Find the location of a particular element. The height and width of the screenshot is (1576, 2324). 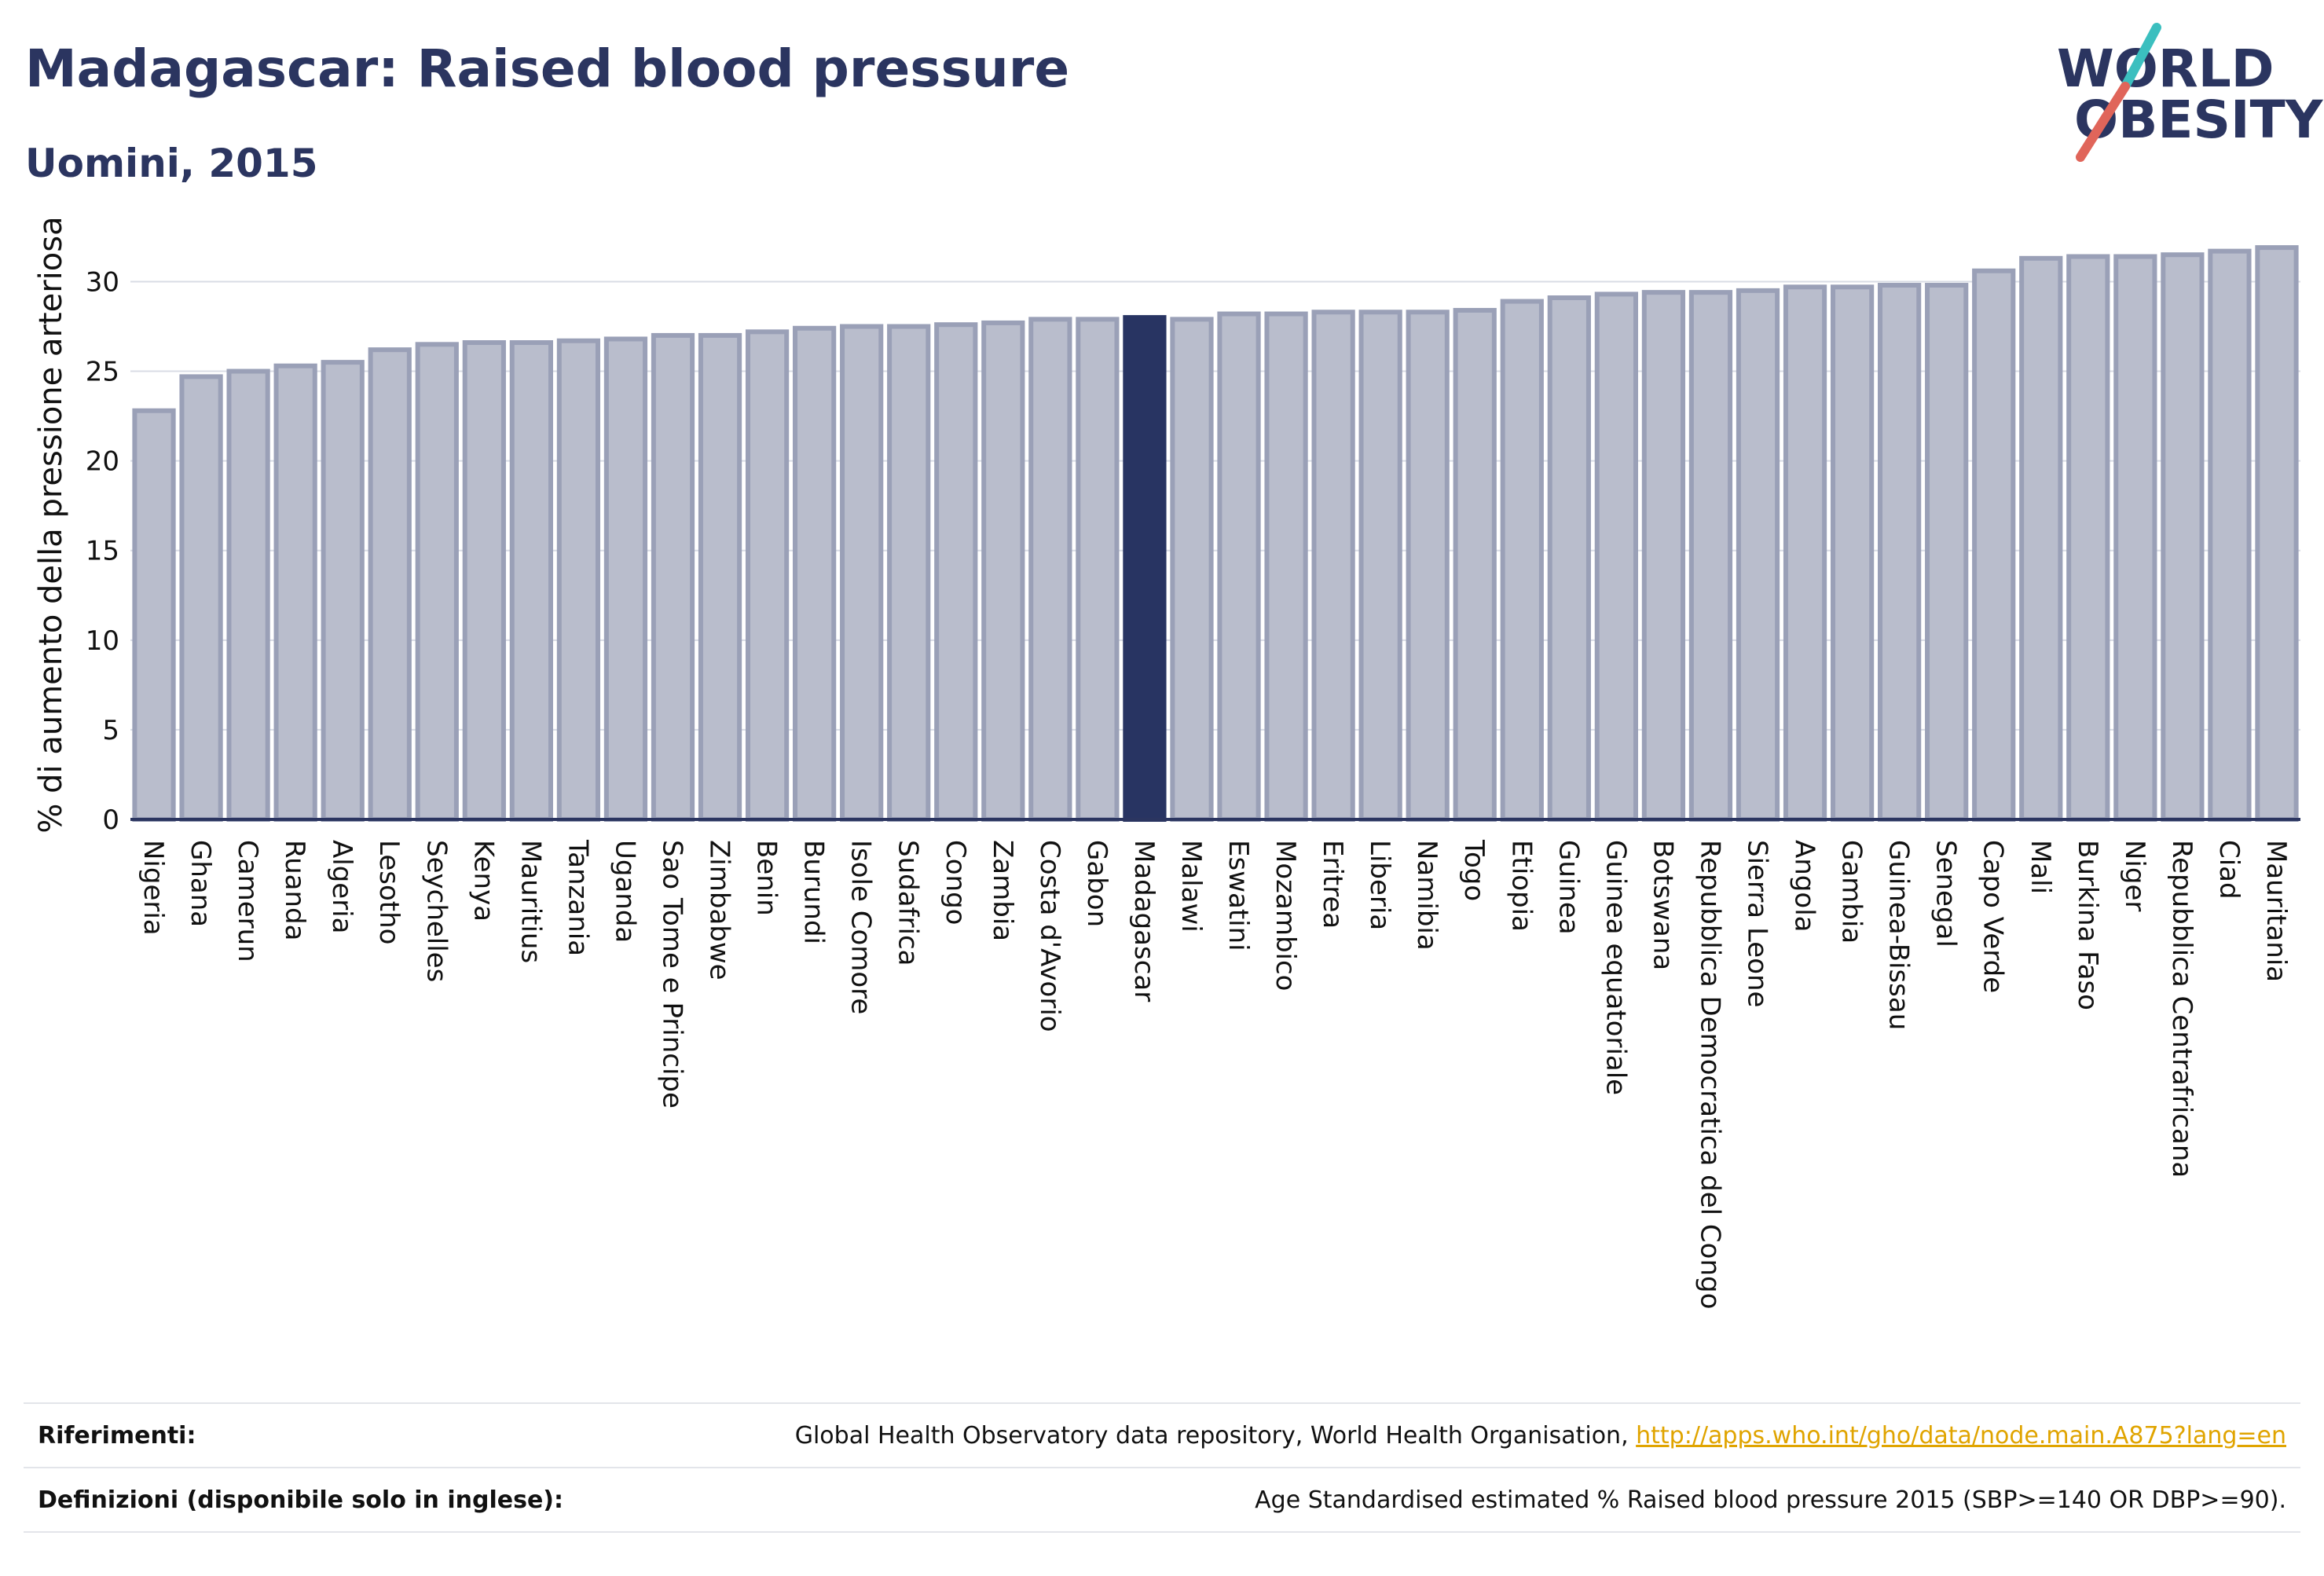

x-tick-label: Camerun is located at coordinates (247, 901).